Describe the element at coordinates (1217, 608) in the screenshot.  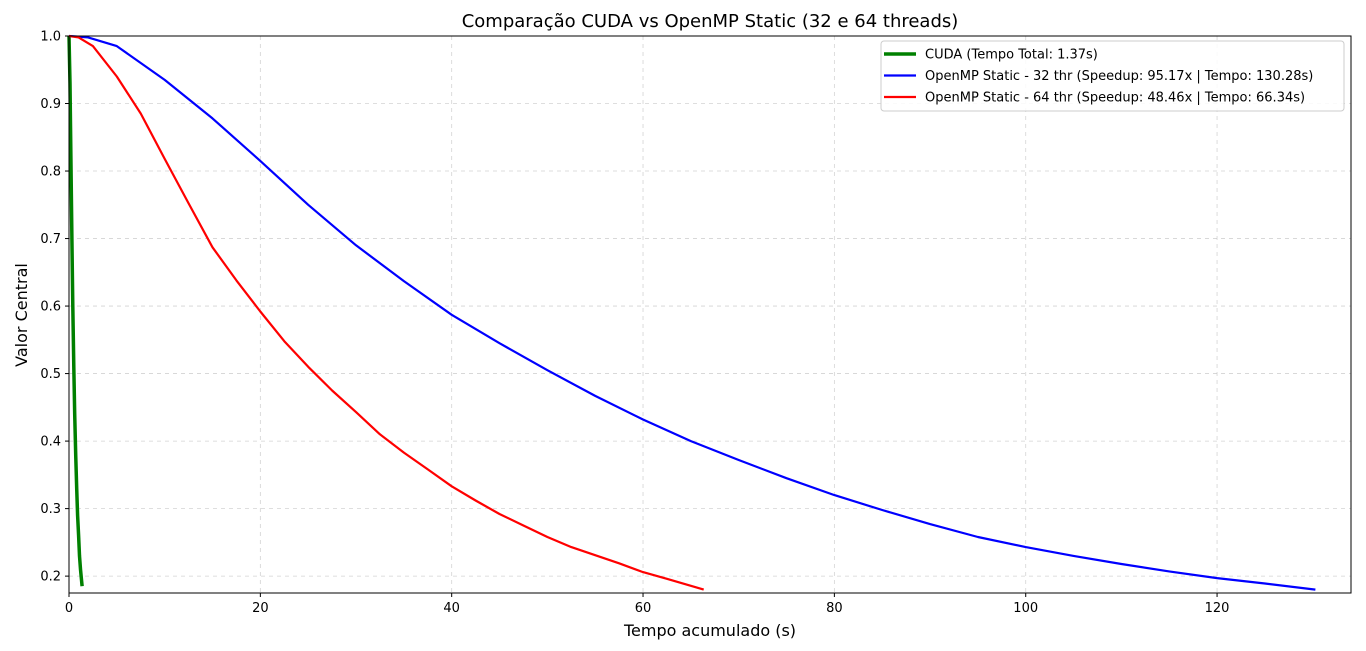
I see `x-tick-label: 120` at that location.